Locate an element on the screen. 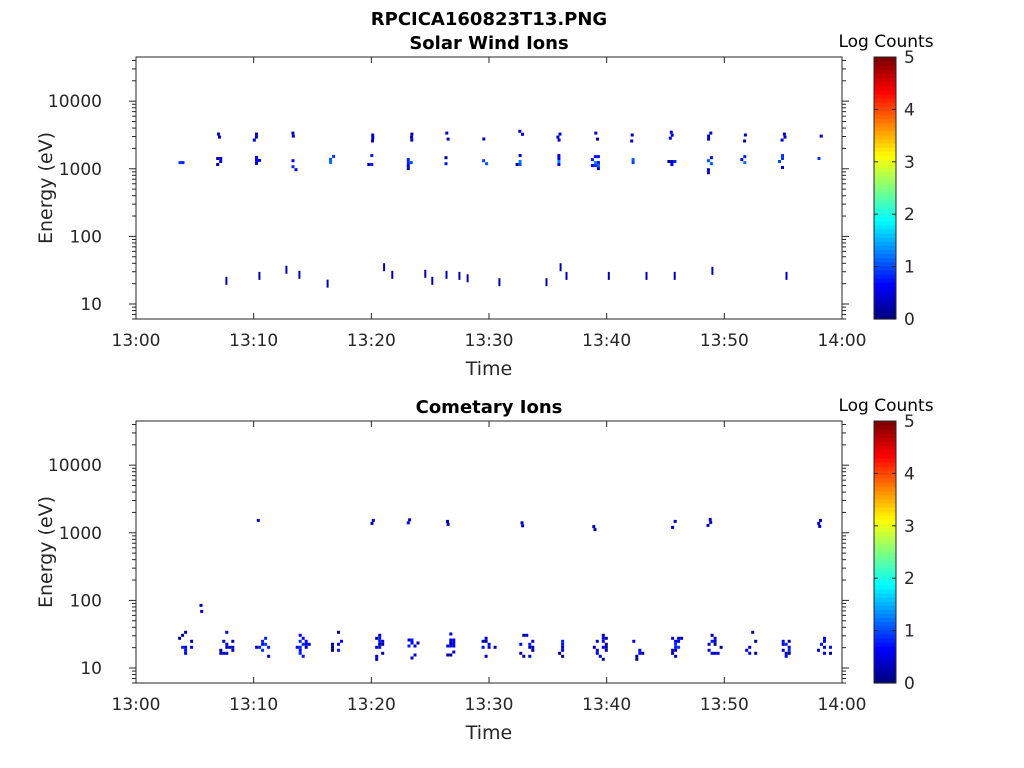 This screenshot has height=768, width=1024. colorbar-tick-label: 4 is located at coordinates (909, 110).